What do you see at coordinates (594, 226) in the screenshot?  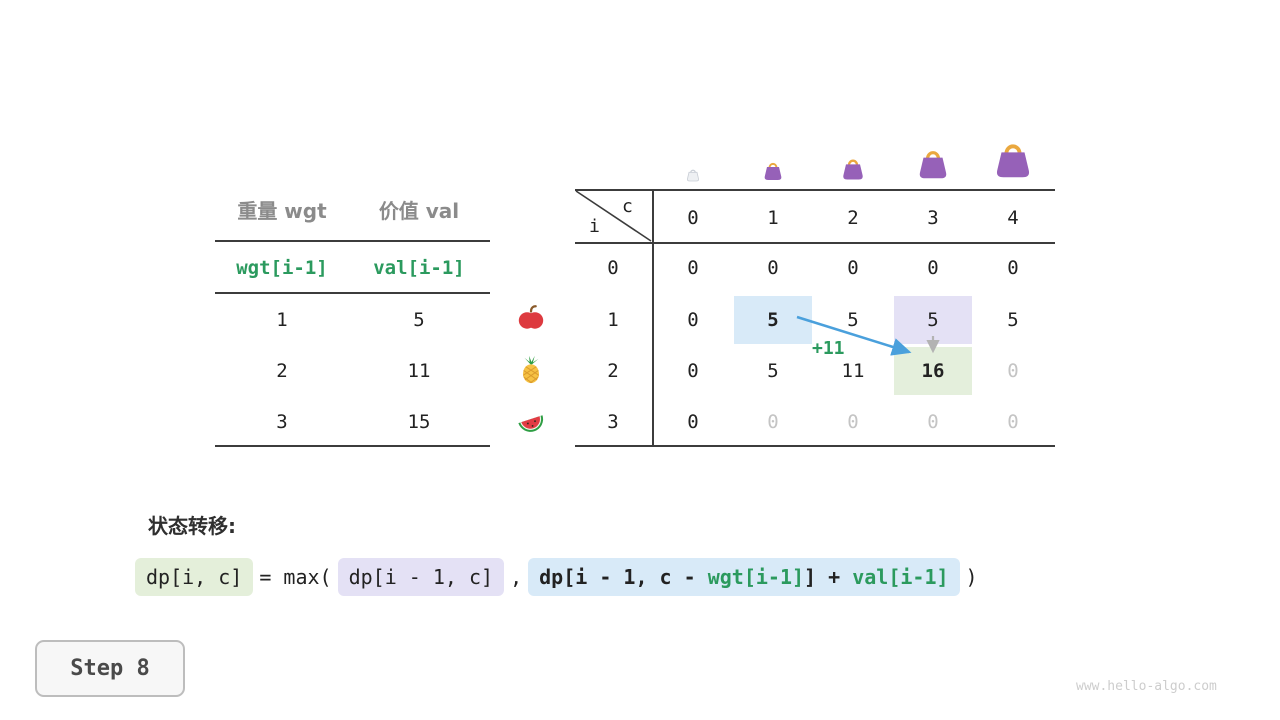 I see `corner-label-i: i` at bounding box center [594, 226].